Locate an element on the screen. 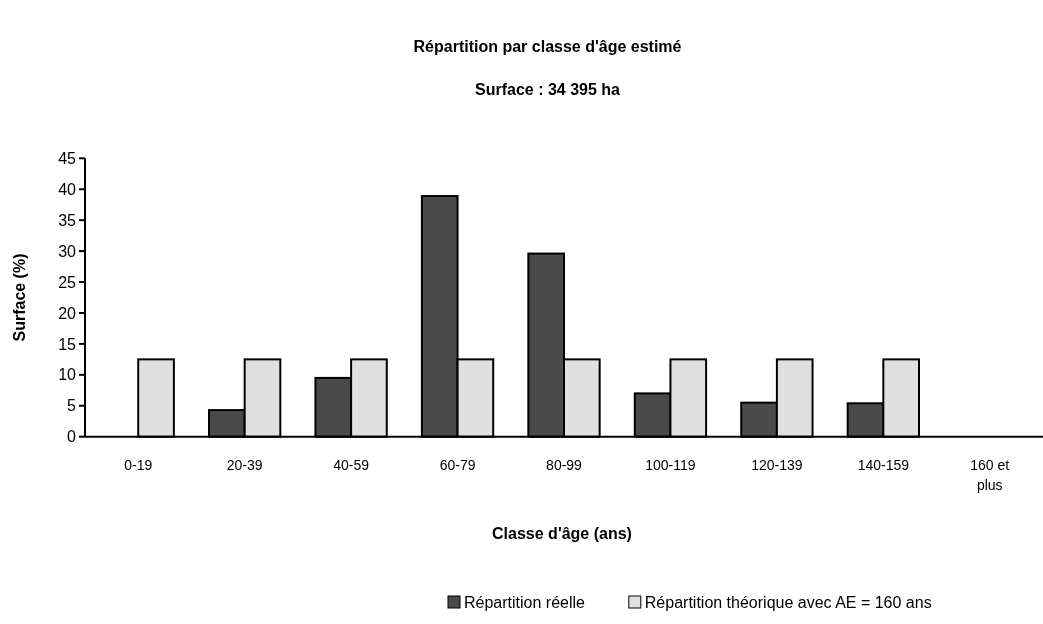  chart-subtitle: Surface : 34 395 ha is located at coordinates (548, 89).